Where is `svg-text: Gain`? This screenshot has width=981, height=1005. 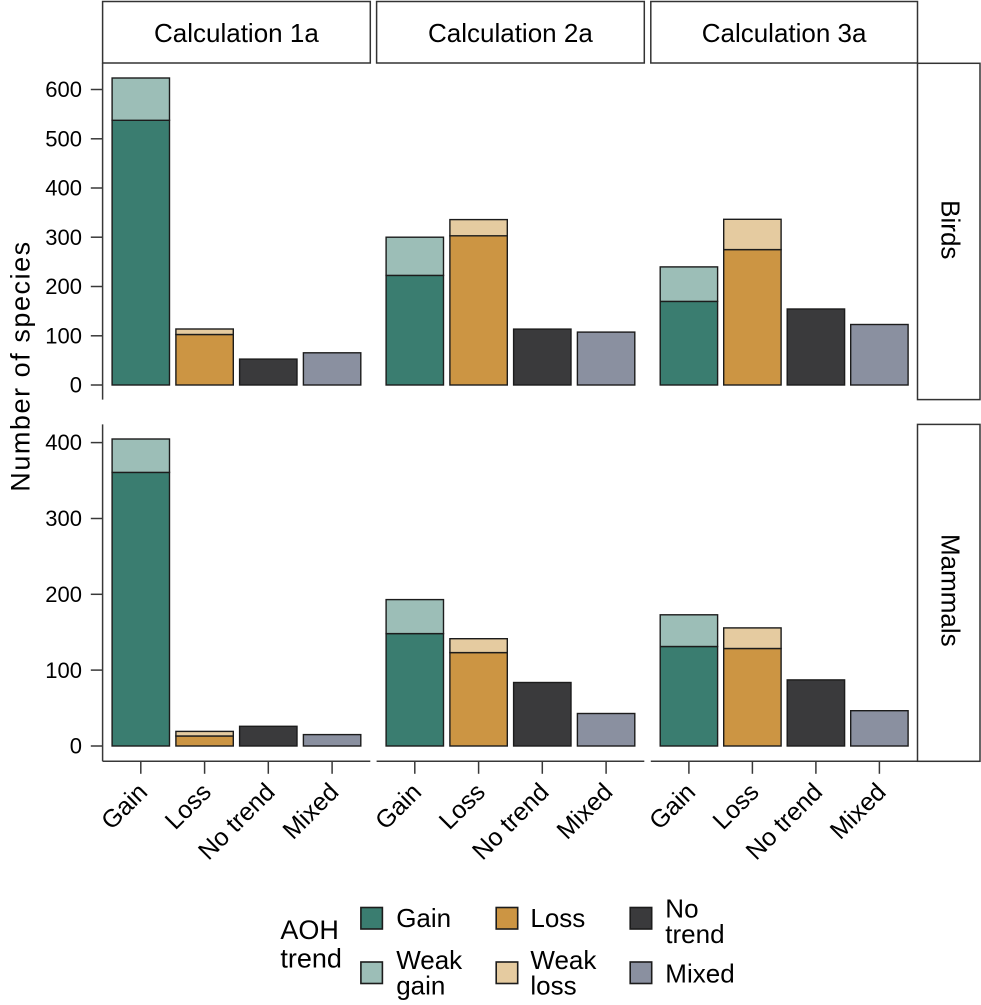
svg-text: Gain is located at coordinates (423, 918).